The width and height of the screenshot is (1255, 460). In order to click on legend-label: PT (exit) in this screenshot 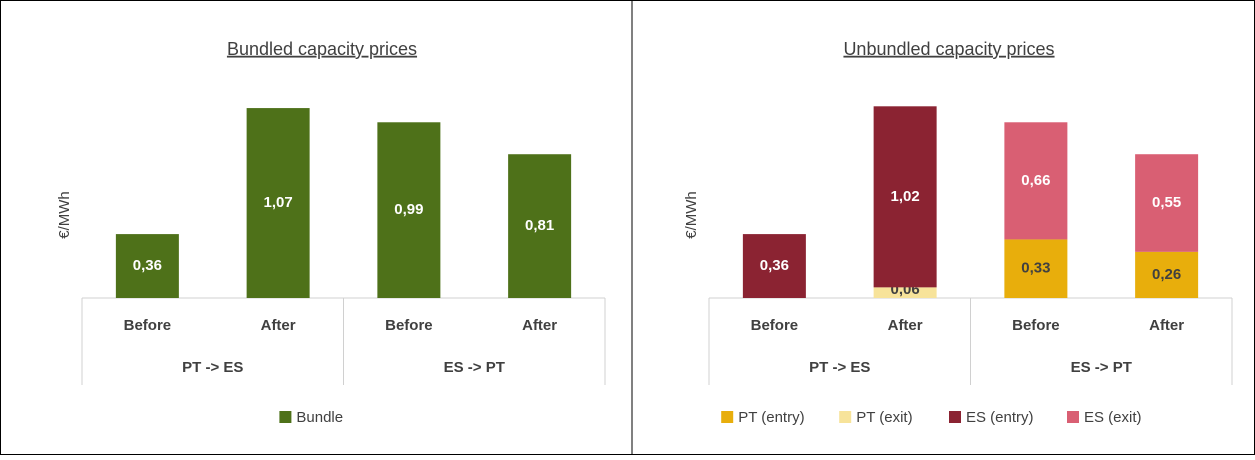, I will do `click(884, 417)`.